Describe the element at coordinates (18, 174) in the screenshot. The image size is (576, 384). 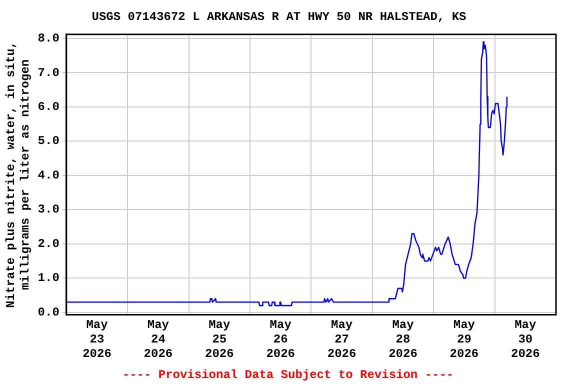
I see `y-axis-title: Nitrate plus nitrite, water, in situ, milligrams per liter as nitrogen` at that location.